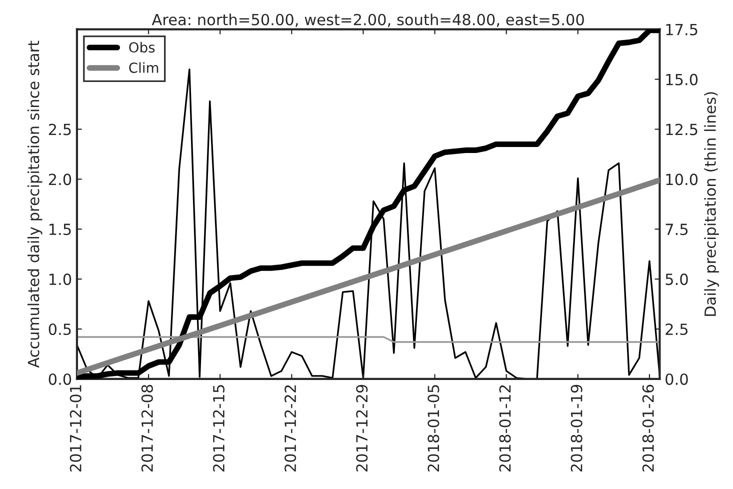  Describe the element at coordinates (682, 80) in the screenshot. I see `y2-tick-label: 15.0` at that location.